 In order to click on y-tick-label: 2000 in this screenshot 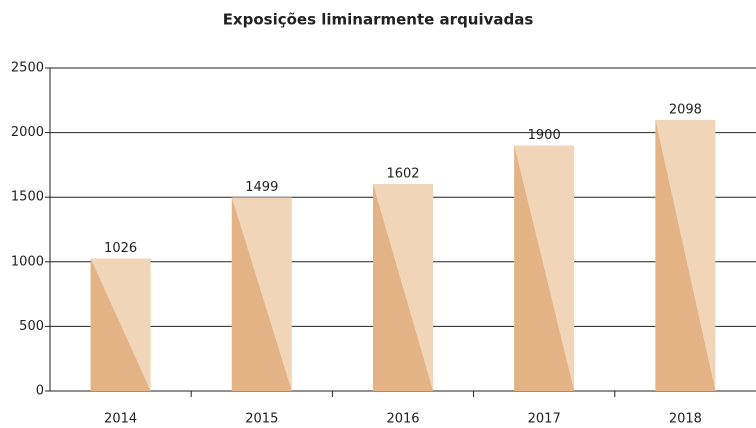, I will do `click(27, 132)`.